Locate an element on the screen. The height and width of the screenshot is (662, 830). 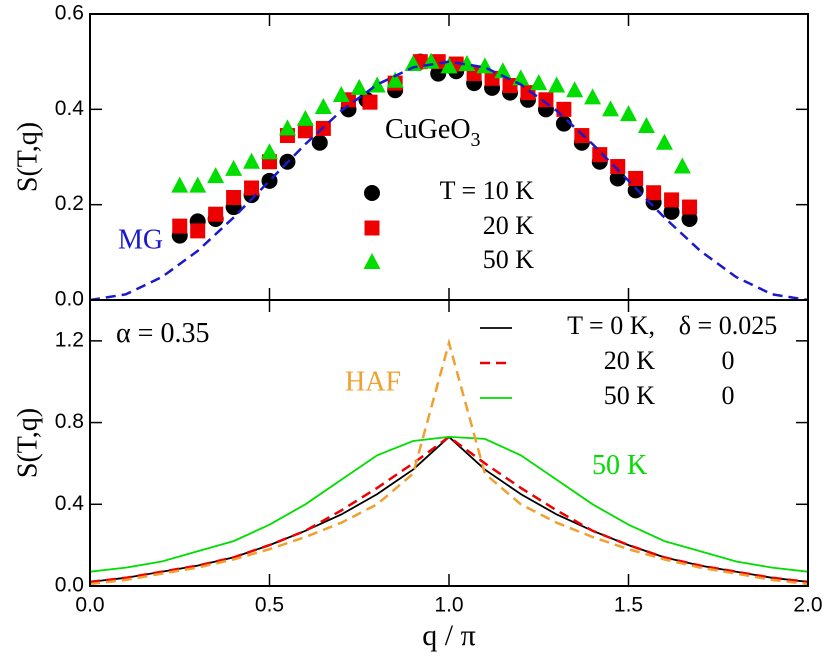
annotation-sub: 3 is located at coordinates (476, 140).